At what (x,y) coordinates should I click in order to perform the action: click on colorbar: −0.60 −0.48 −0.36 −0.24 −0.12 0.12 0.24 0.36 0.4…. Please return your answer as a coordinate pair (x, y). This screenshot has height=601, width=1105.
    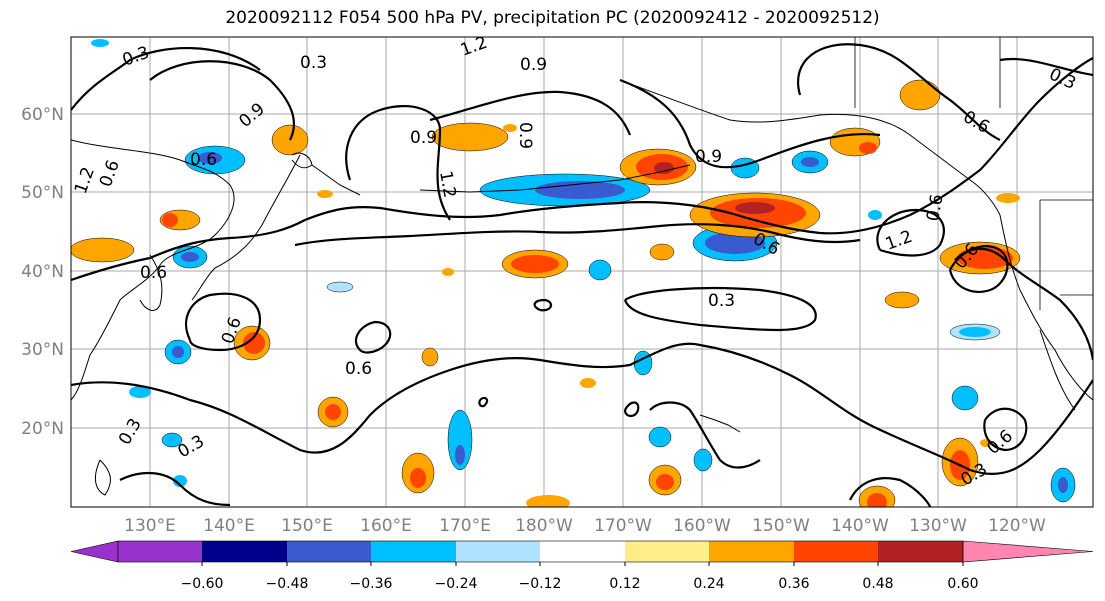
    Looking at the image, I should click on (582, 566).